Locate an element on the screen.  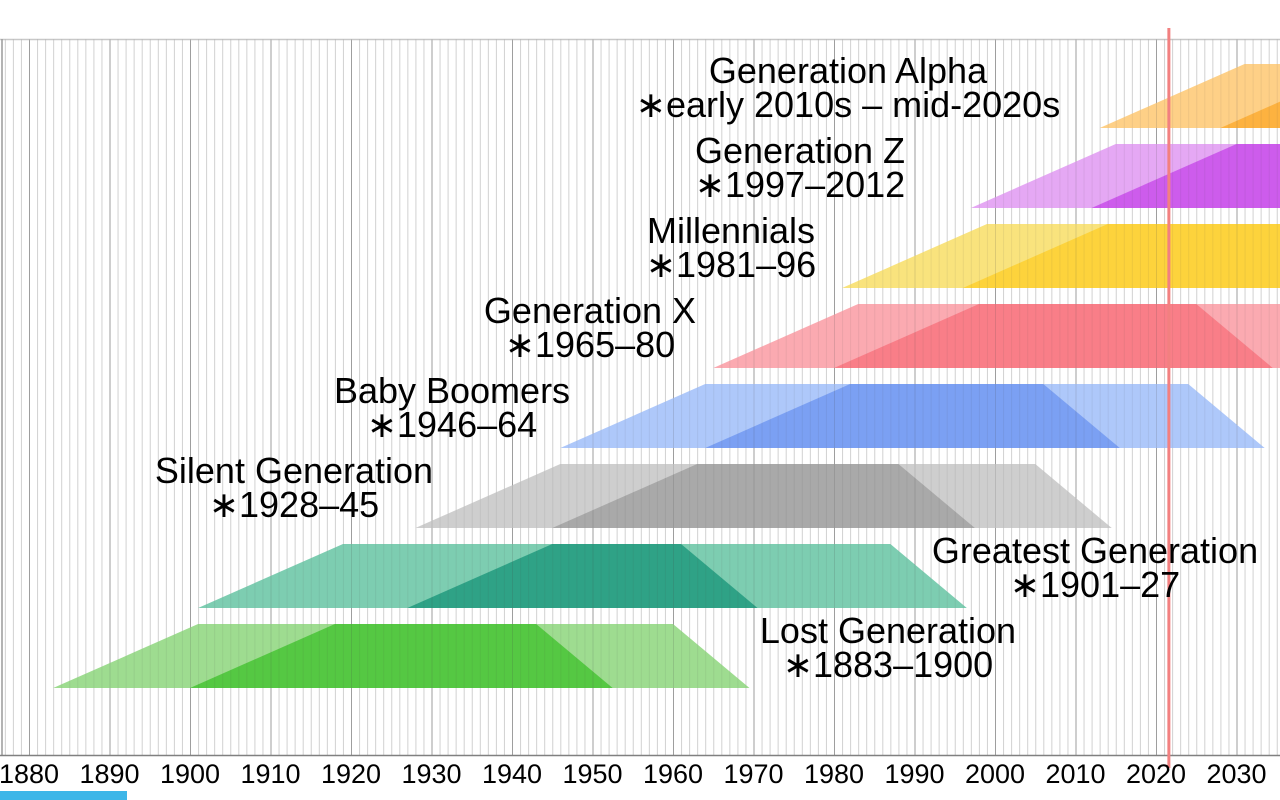
x-axis-tick-label: 2000 is located at coordinates (995, 774).